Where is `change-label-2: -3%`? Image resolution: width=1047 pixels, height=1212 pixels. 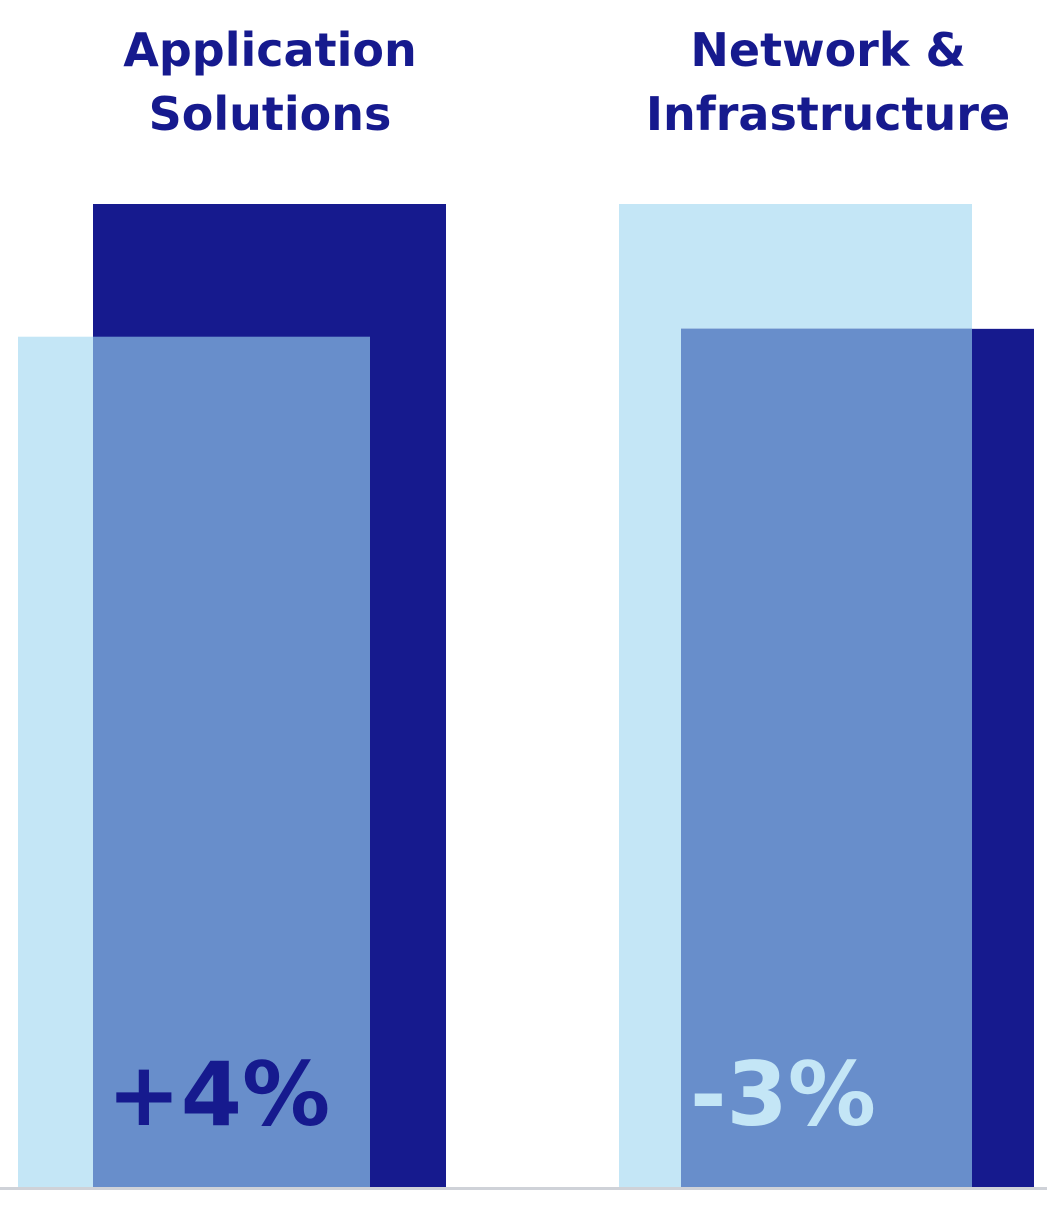
change-label-2: -3% is located at coordinates (783, 1094).